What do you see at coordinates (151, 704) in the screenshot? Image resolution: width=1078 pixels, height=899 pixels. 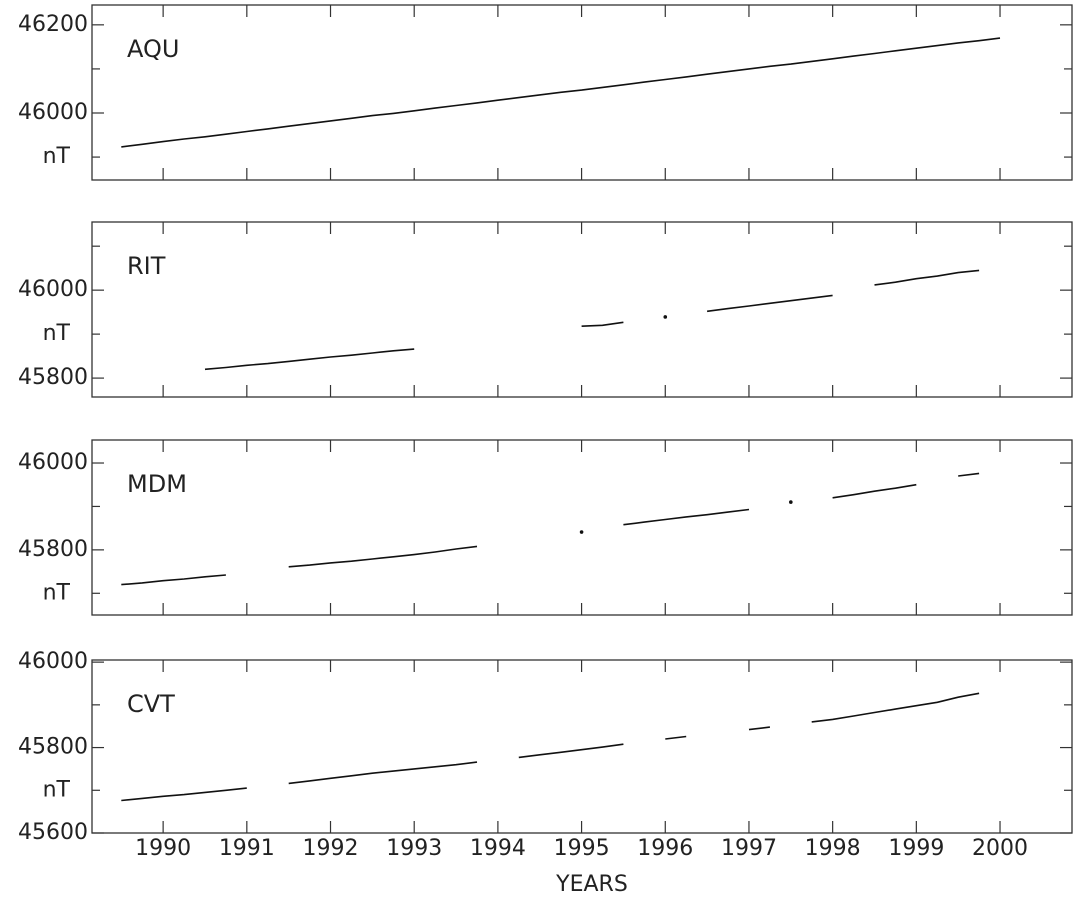 I see `panel-title: CVT` at bounding box center [151, 704].